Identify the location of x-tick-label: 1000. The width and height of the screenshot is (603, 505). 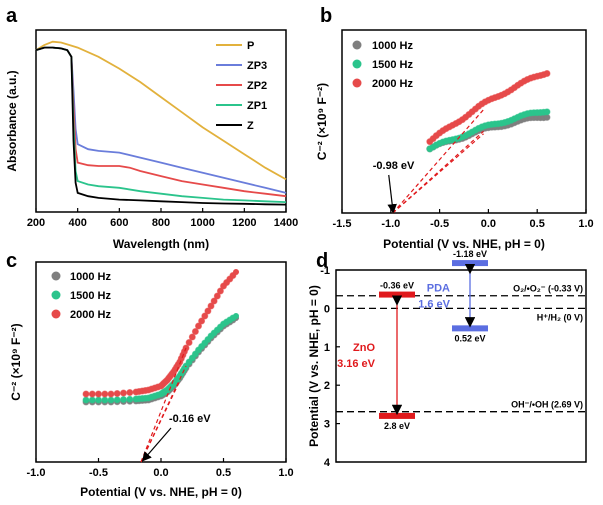
(202, 223).